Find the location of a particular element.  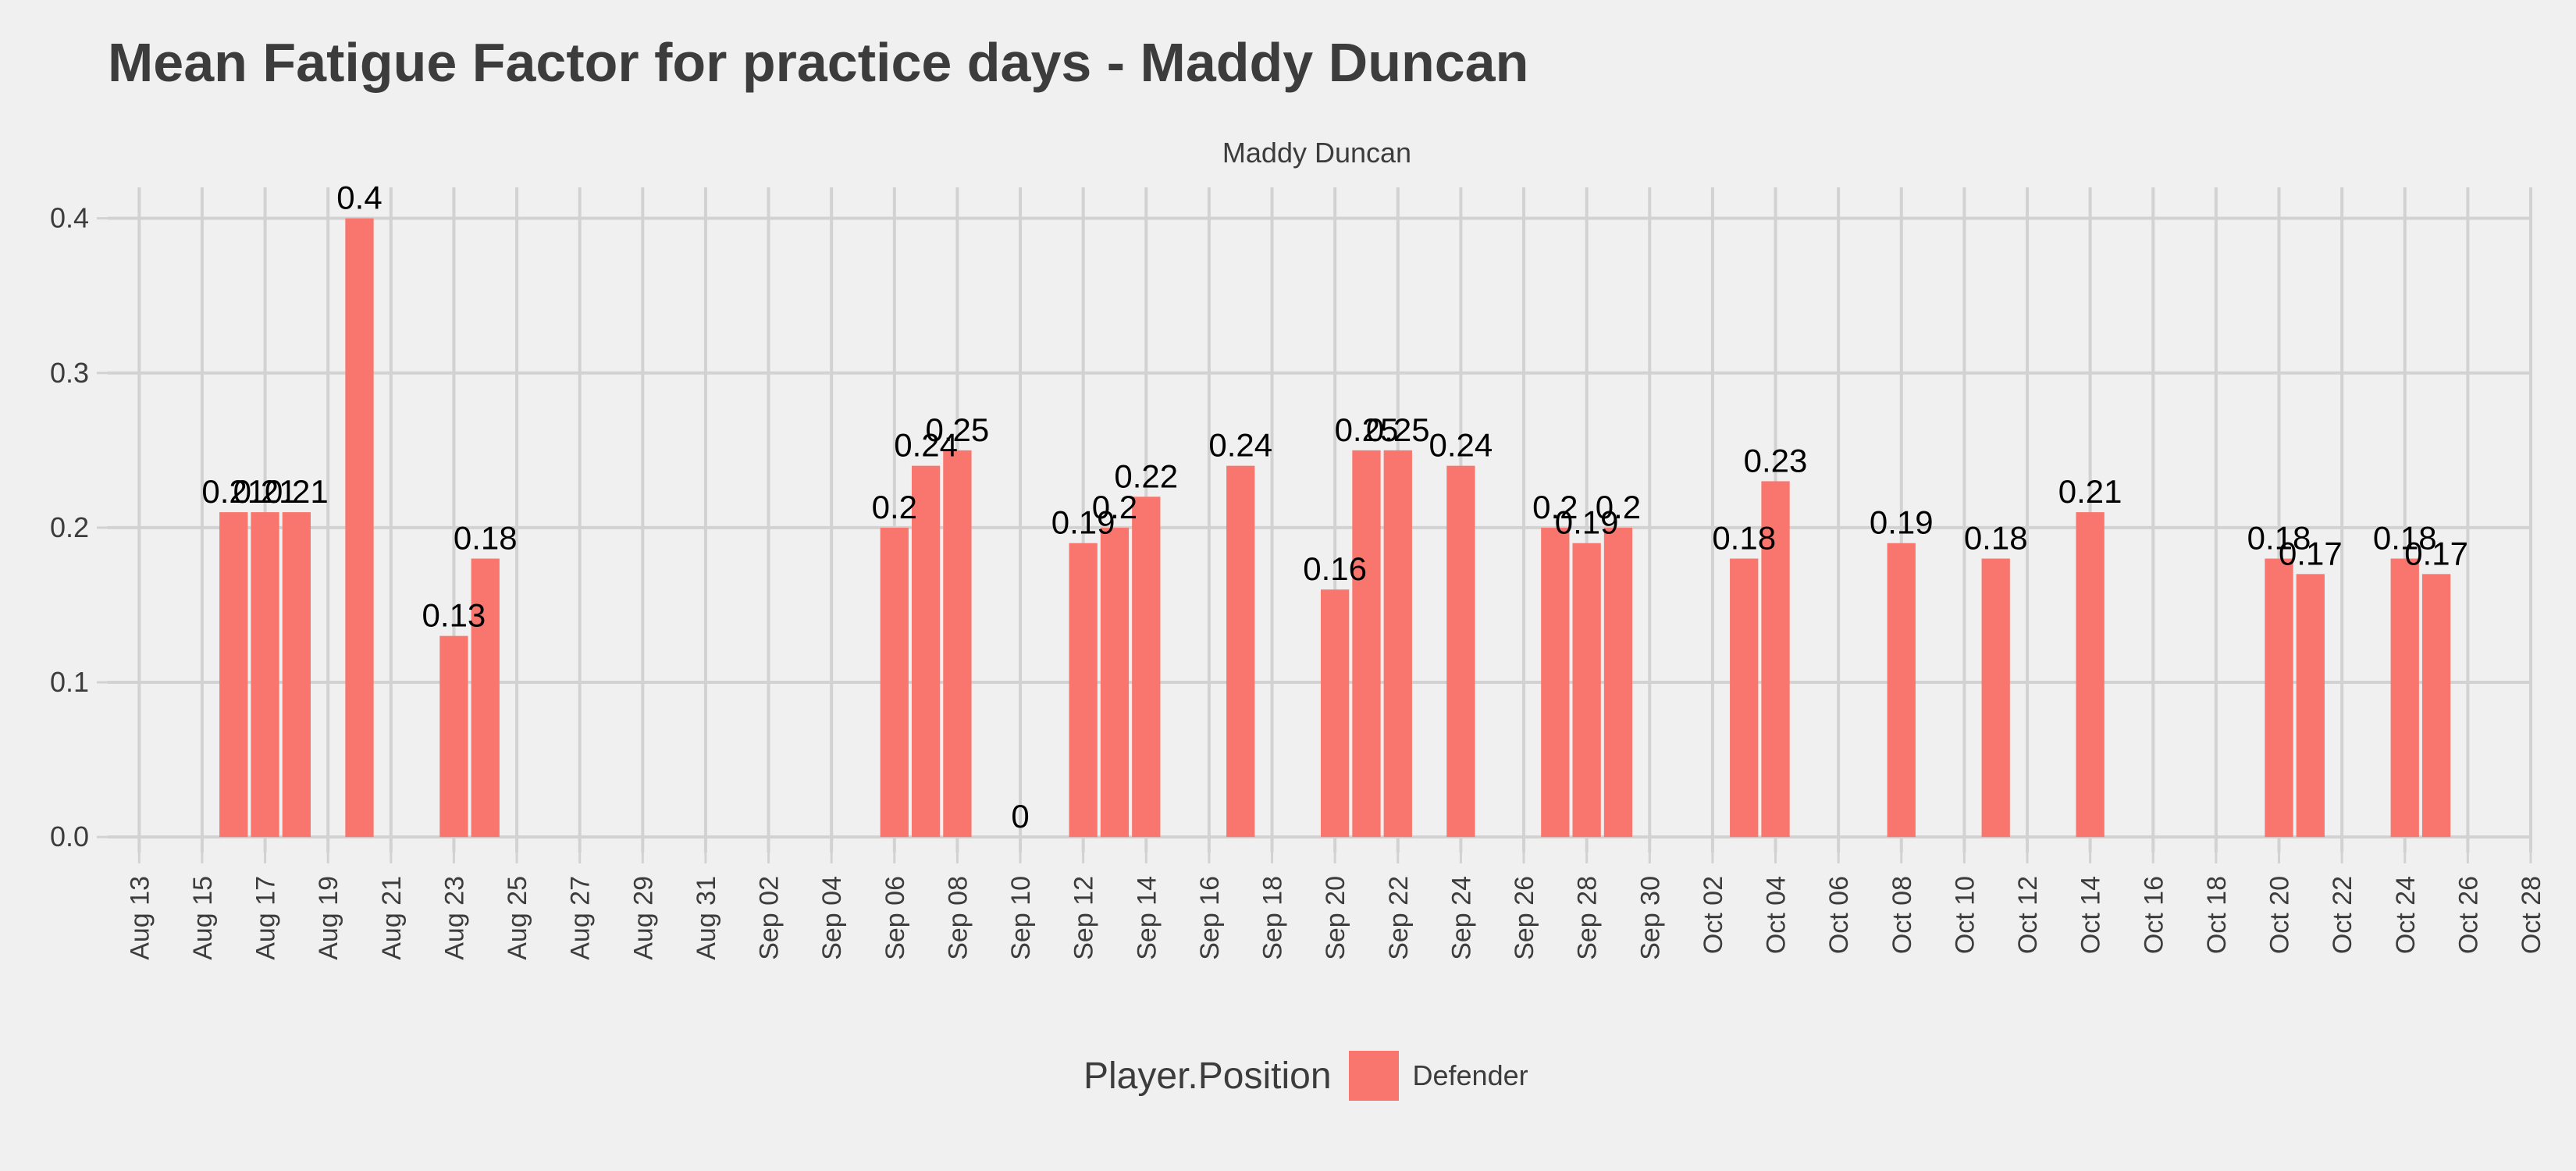

y-tick-label: 0.4 is located at coordinates (69, 218).